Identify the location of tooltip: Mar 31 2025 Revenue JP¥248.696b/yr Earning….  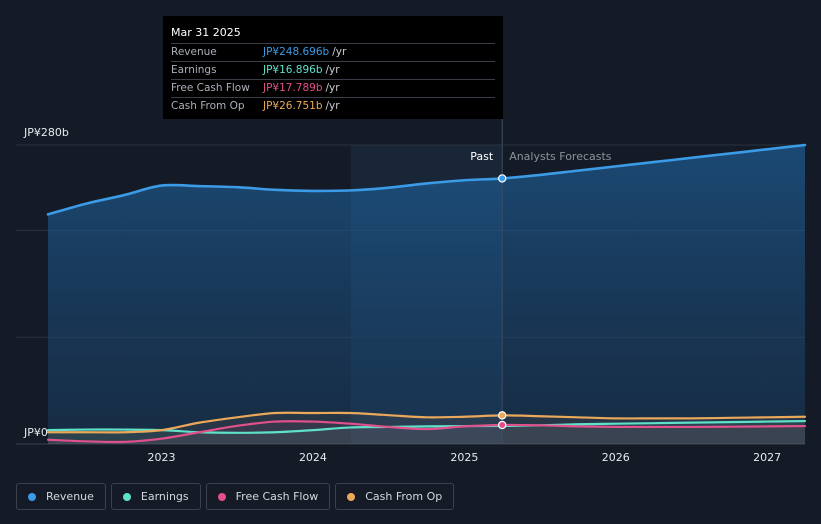
(333, 67).